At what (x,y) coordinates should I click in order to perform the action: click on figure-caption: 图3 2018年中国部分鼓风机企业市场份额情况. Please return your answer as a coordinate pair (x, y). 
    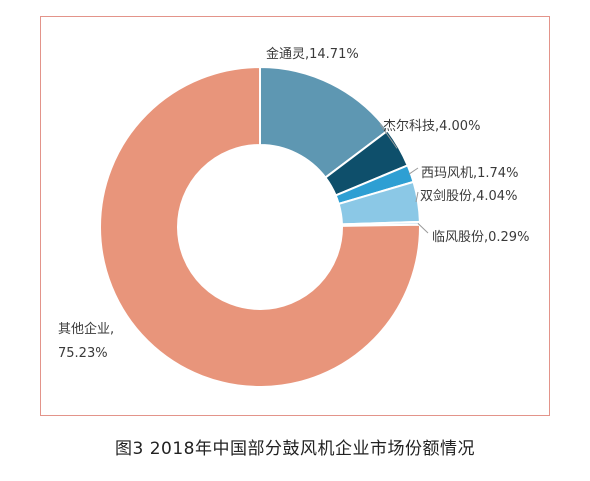
    Looking at the image, I should click on (295, 449).